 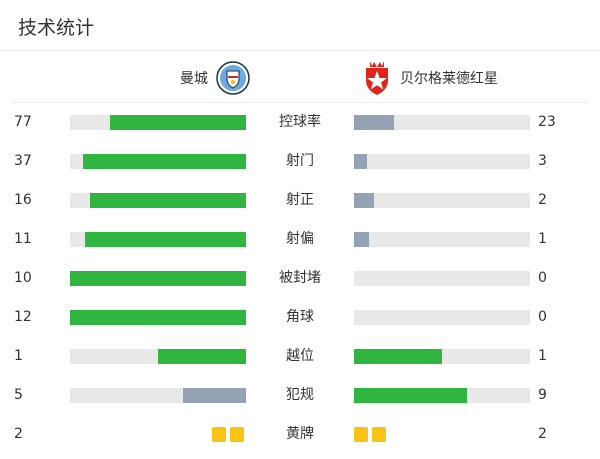 What do you see at coordinates (39, 434) in the screenshot?
I see `home-value: 2` at bounding box center [39, 434].